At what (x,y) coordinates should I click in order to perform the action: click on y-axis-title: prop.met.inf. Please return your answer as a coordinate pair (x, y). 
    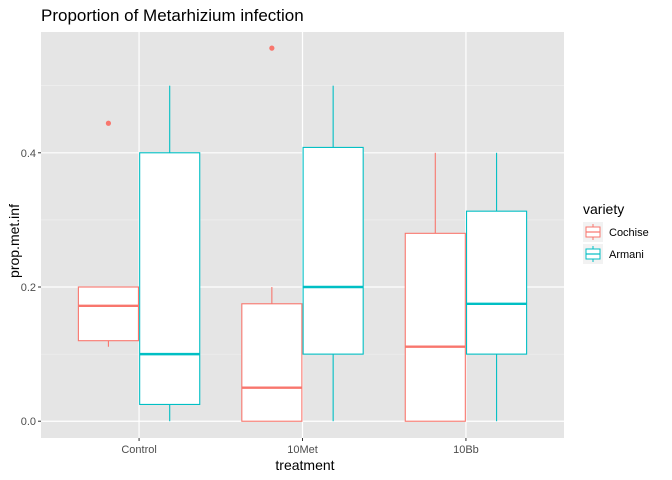
    Looking at the image, I should click on (14, 241).